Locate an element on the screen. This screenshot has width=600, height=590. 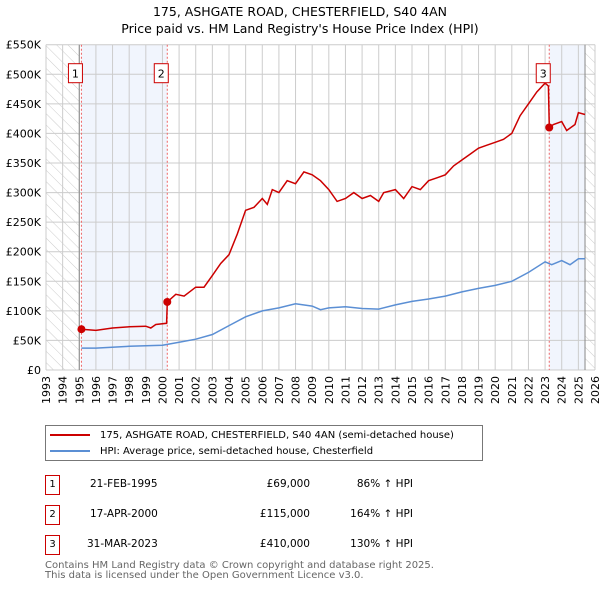
y-tick-label: £250K is located at coordinates (24, 222).